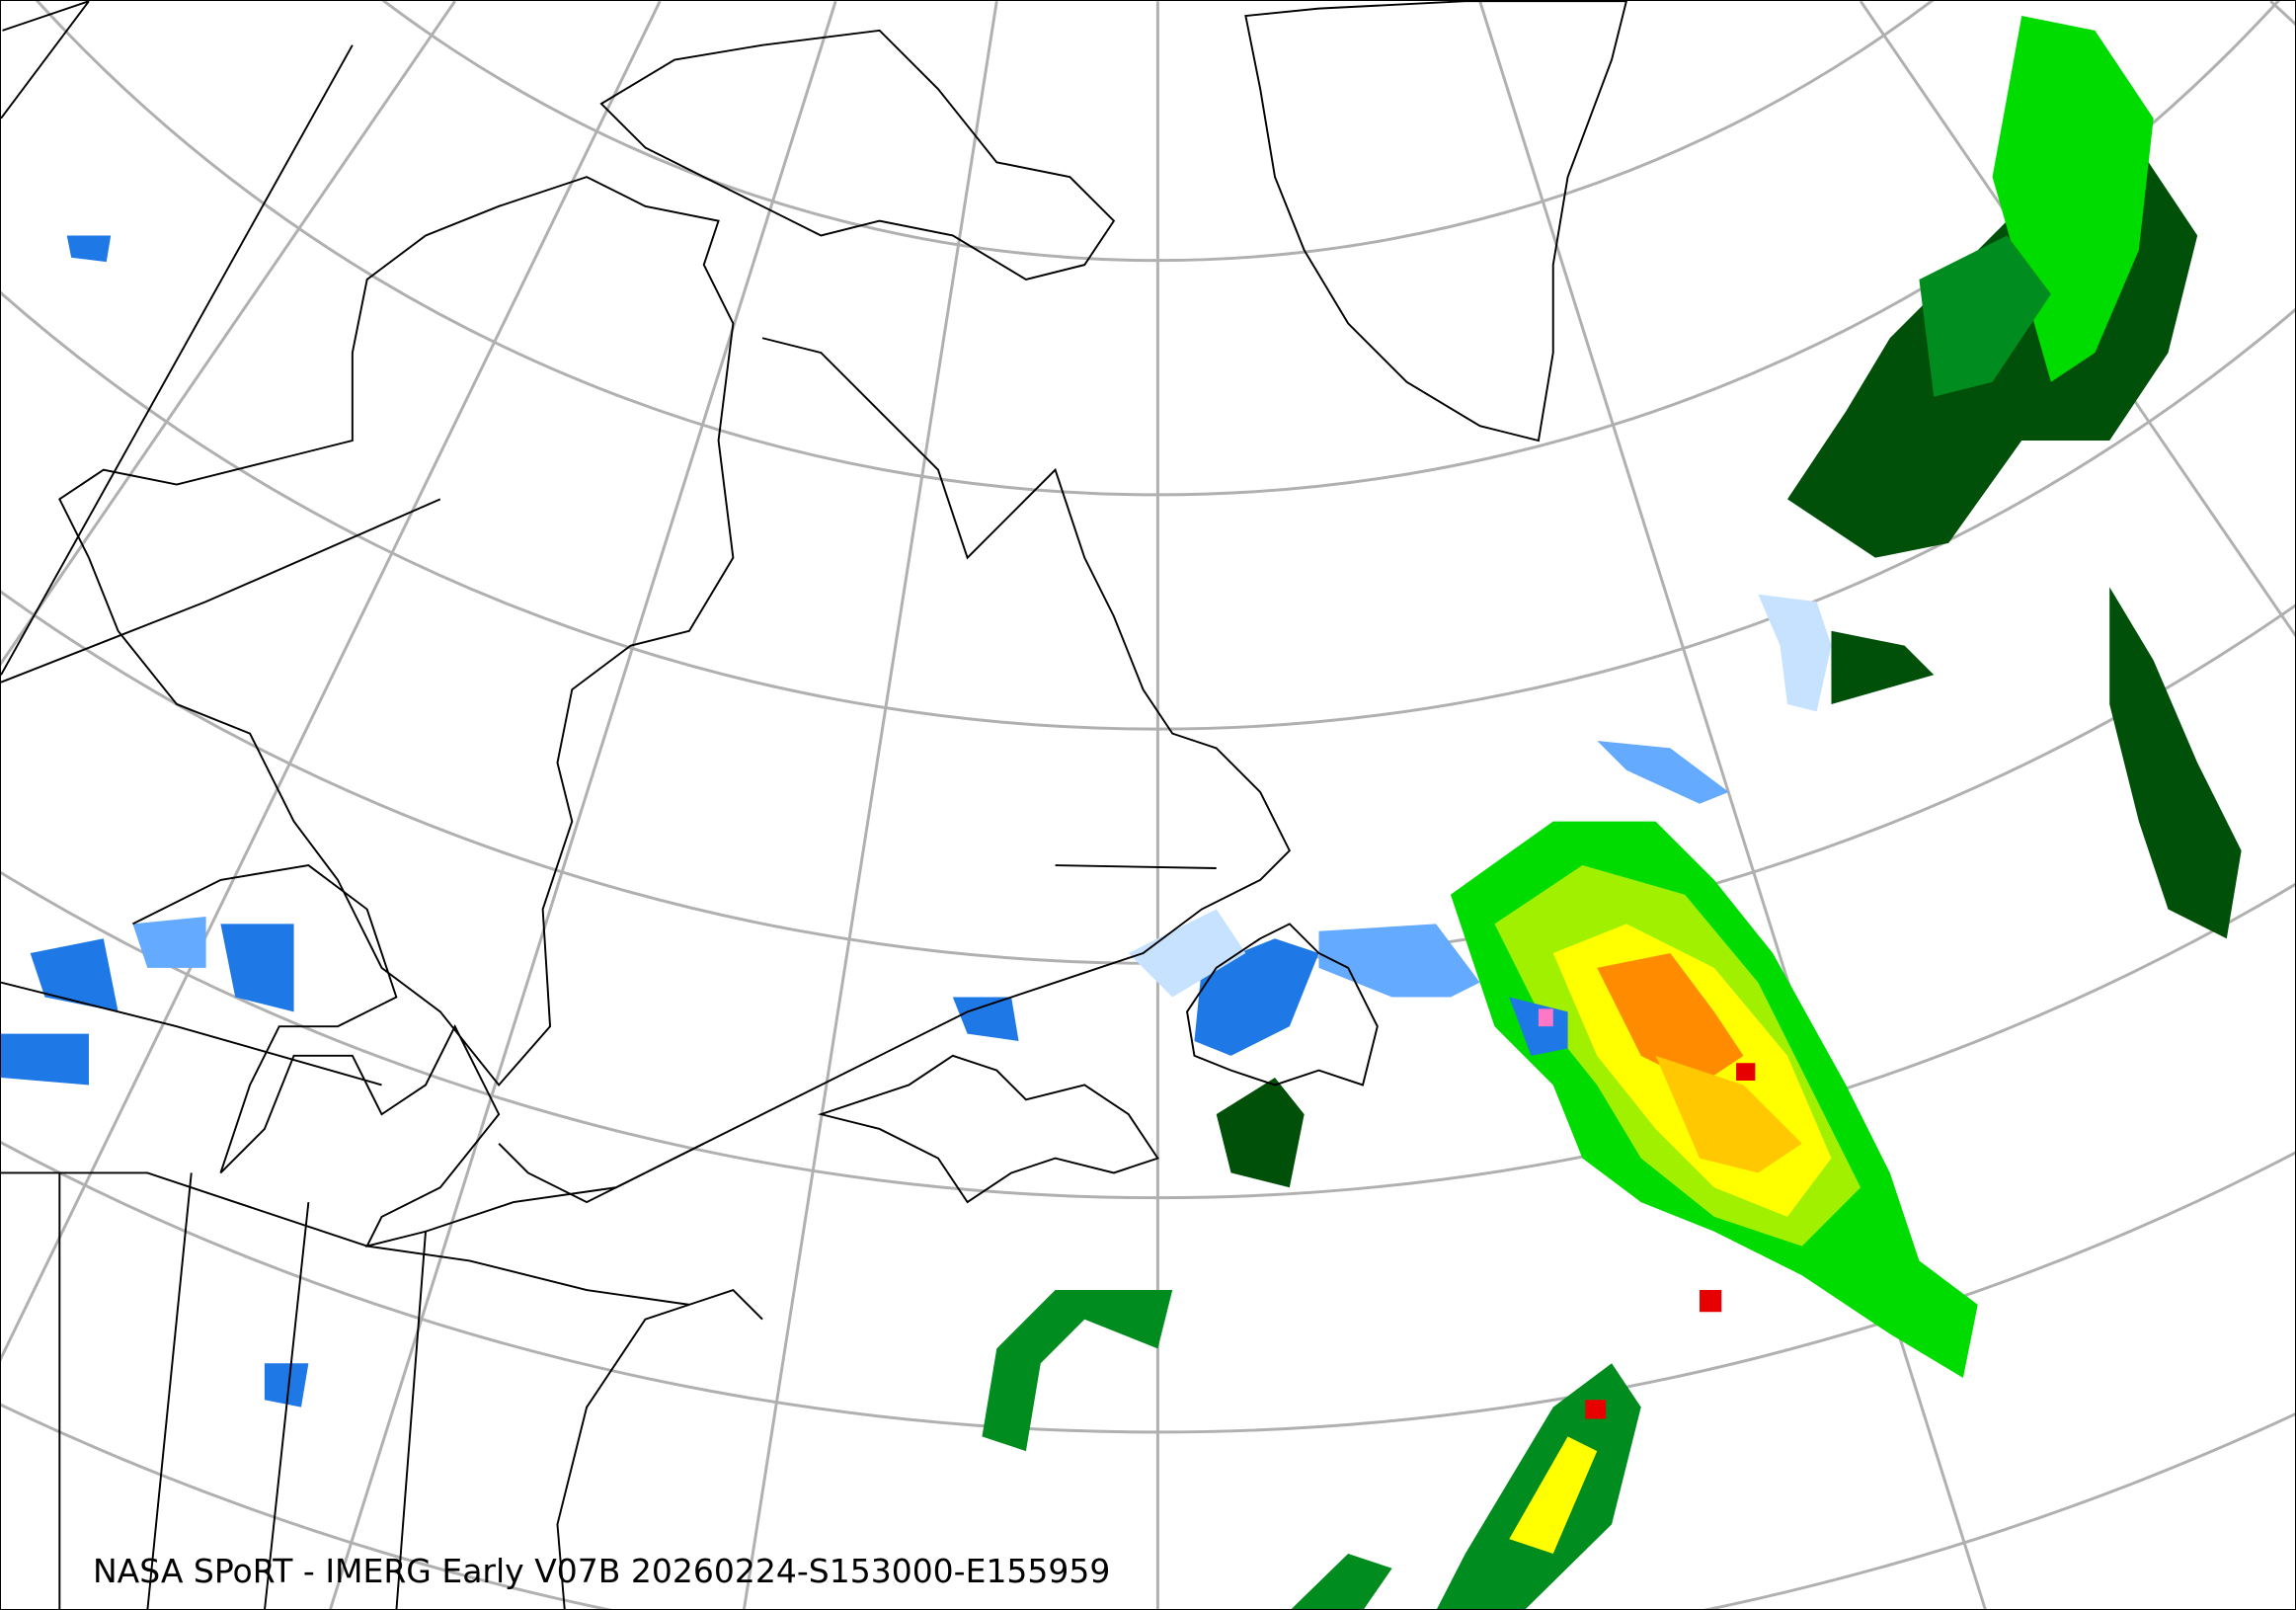 This screenshot has height=1610, width=2296. Describe the element at coordinates (419, 1056) in the screenshot. I see `great-lakes` at that location.